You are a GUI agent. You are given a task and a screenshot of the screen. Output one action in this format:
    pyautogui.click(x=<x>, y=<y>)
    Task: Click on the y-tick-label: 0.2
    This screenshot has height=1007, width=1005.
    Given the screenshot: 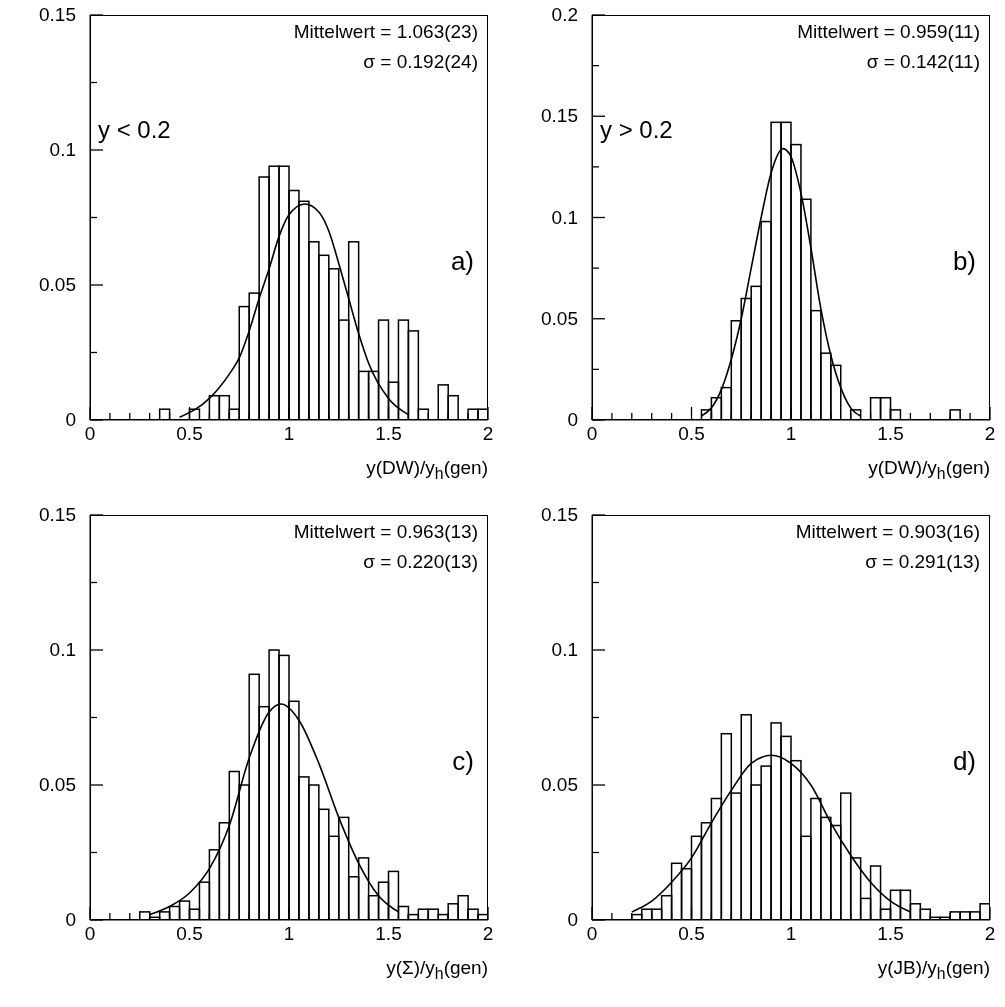 What is the action you would take?
    pyautogui.click(x=564, y=14)
    